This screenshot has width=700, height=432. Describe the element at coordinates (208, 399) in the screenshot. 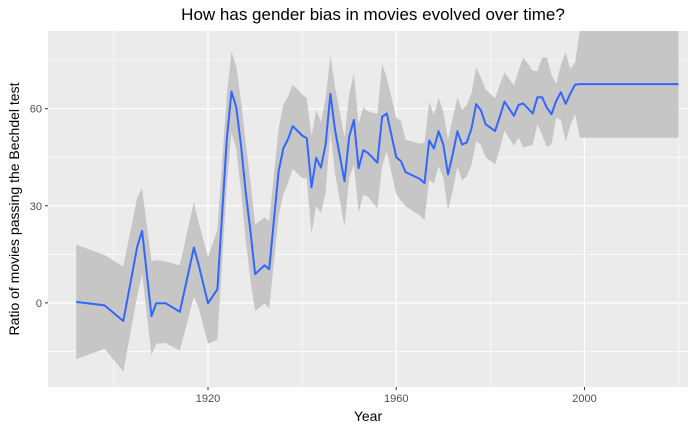

I see `x-tick-label: 1920` at that location.